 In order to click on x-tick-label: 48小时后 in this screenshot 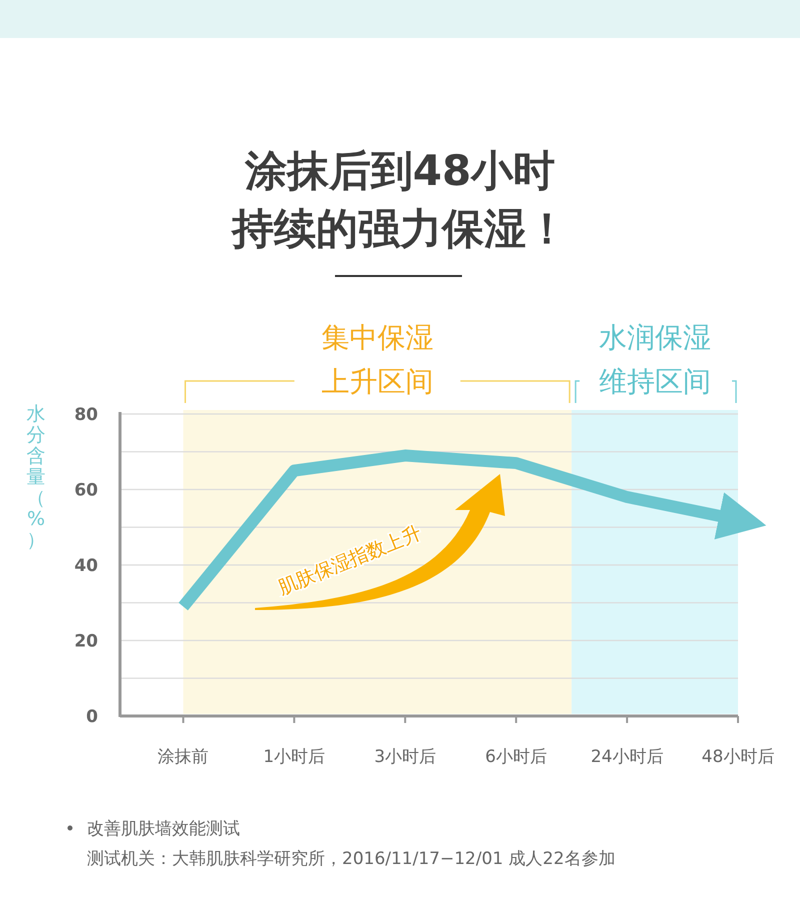, I will do `click(738, 757)`.